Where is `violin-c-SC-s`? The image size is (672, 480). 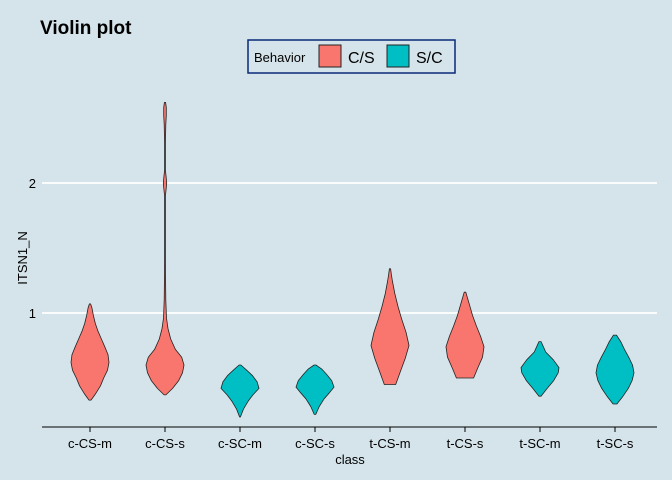
violin-c-SC-s is located at coordinates (315, 389).